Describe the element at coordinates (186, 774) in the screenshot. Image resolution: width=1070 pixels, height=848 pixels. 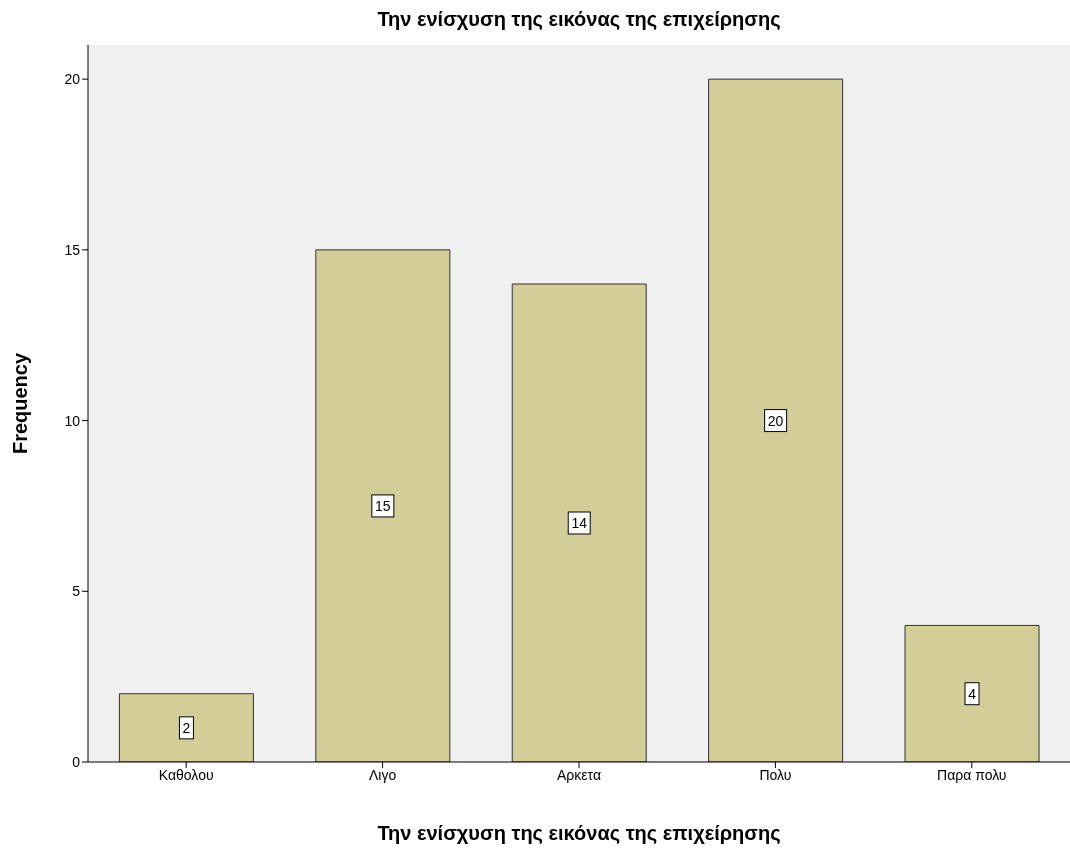
I see `x-tick-label: Καθολου` at that location.